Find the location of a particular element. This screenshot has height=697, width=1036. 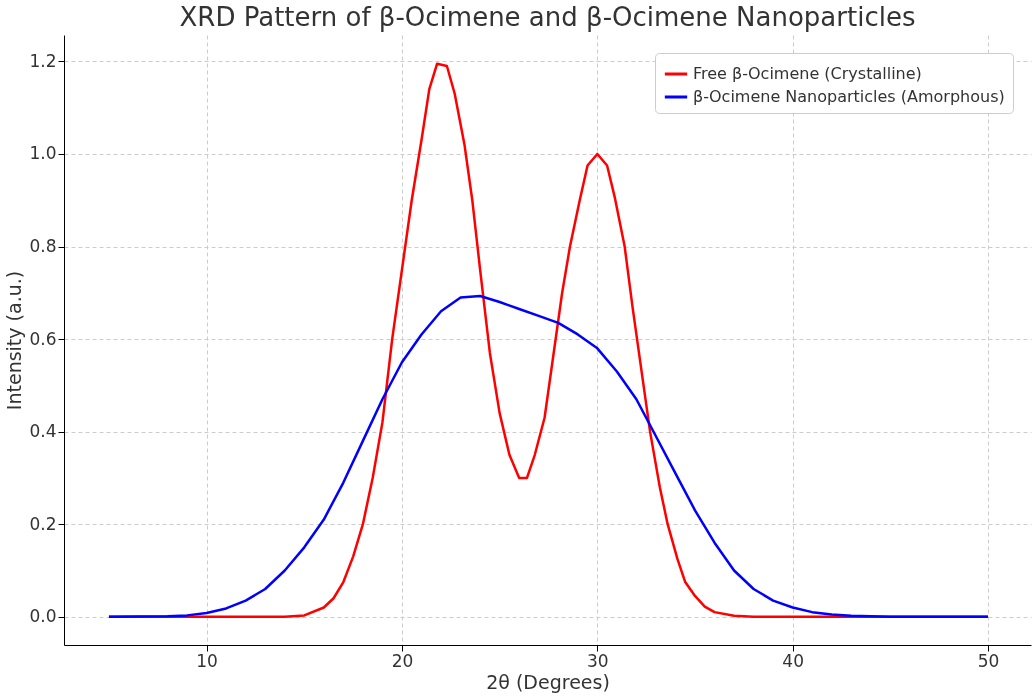

x-axis-title: 2θ (Degrees) is located at coordinates (548, 681).